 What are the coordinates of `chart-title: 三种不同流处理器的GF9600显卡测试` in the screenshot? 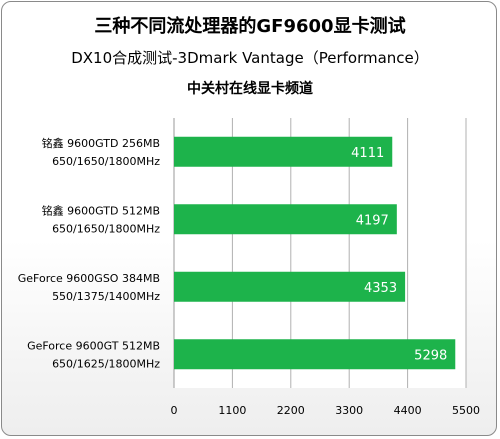 It's located at (250, 26).